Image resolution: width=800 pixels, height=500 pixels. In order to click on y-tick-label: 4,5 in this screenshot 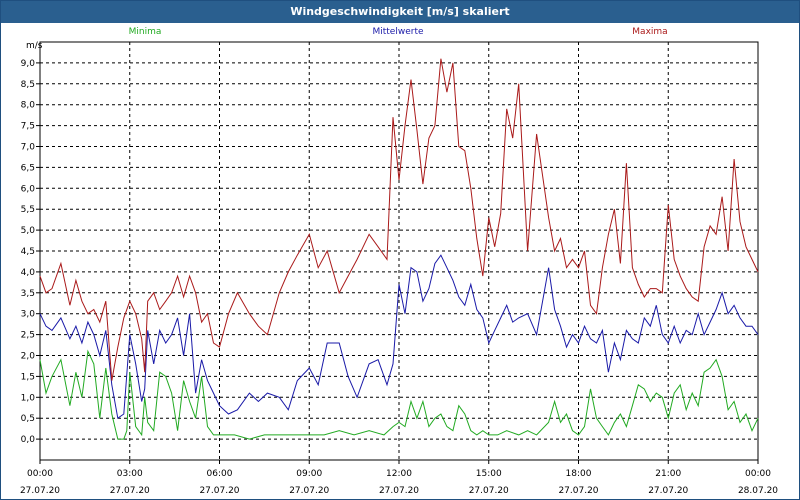, I will do `click(28, 252)`.